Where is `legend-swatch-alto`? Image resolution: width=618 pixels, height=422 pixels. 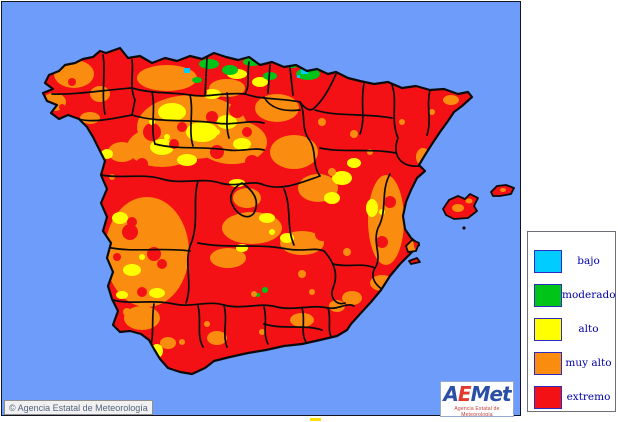 legend-swatch-alto is located at coordinates (548, 329).